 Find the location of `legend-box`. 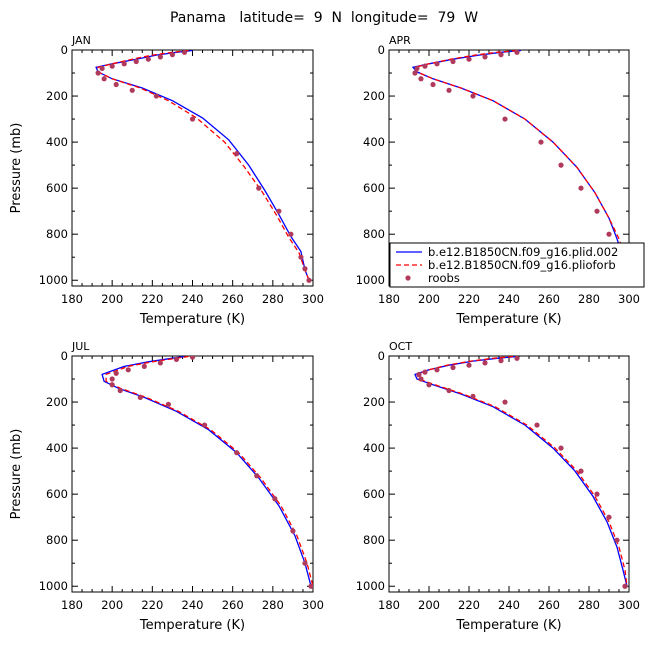

legend-box is located at coordinates (517, 265).